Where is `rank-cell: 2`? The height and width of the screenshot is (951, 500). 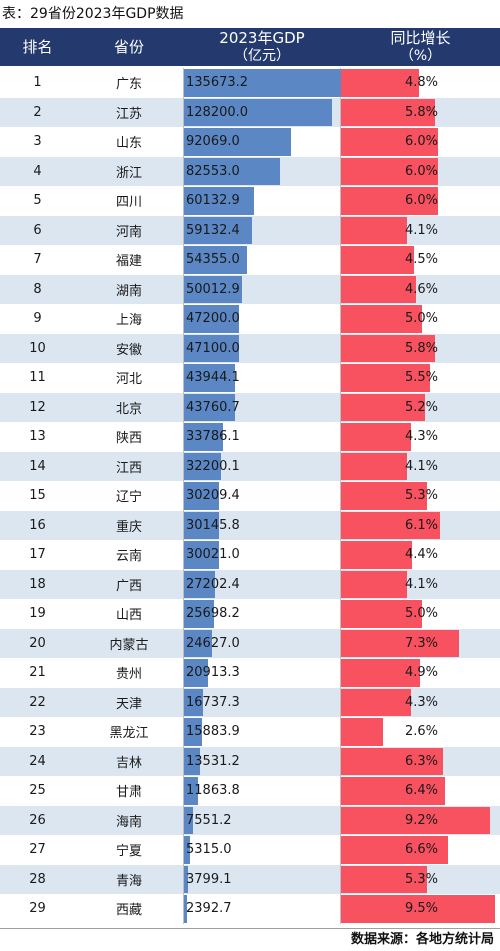
rank-cell: 2 is located at coordinates (37, 112).